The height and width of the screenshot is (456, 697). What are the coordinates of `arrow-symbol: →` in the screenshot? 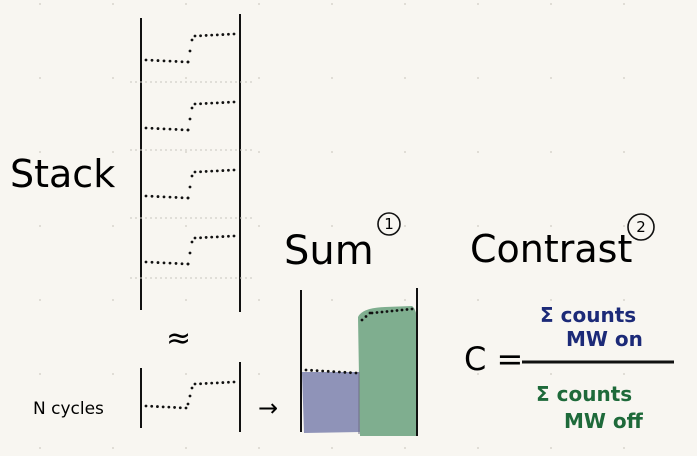 It's located at (268, 408).